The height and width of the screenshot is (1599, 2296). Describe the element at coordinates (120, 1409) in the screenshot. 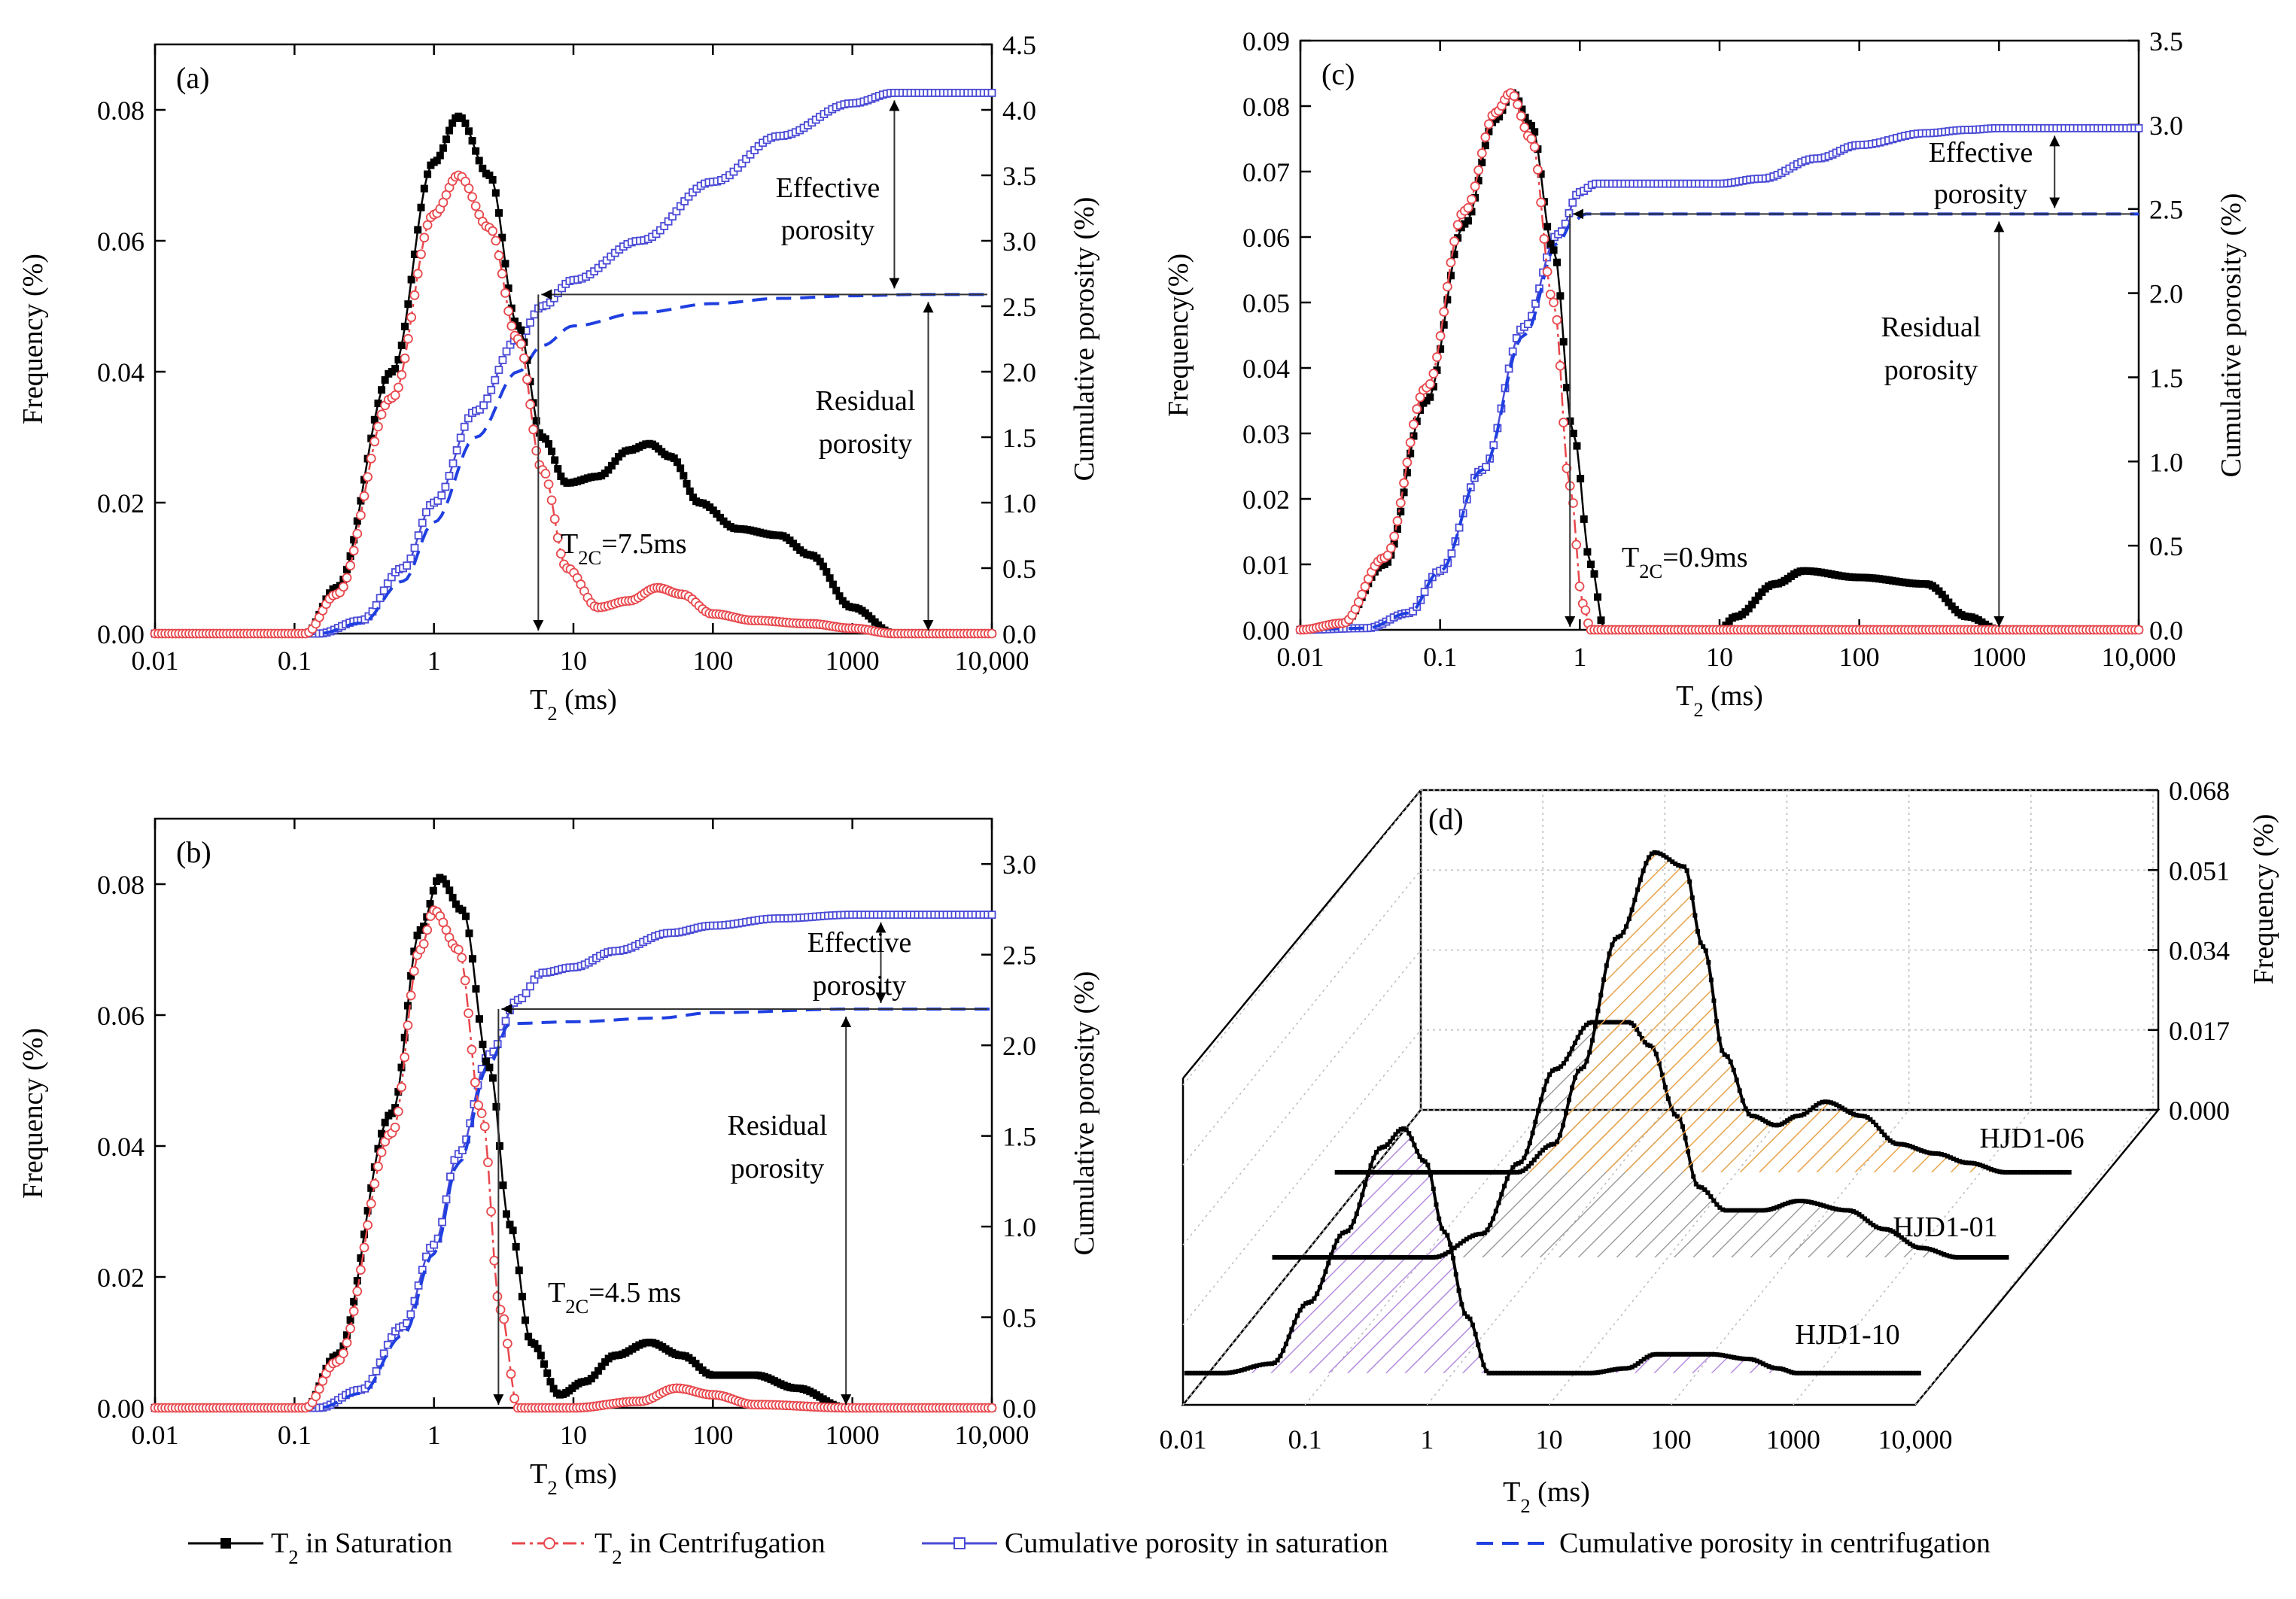

I see `y-tick-label: 0.00` at that location.